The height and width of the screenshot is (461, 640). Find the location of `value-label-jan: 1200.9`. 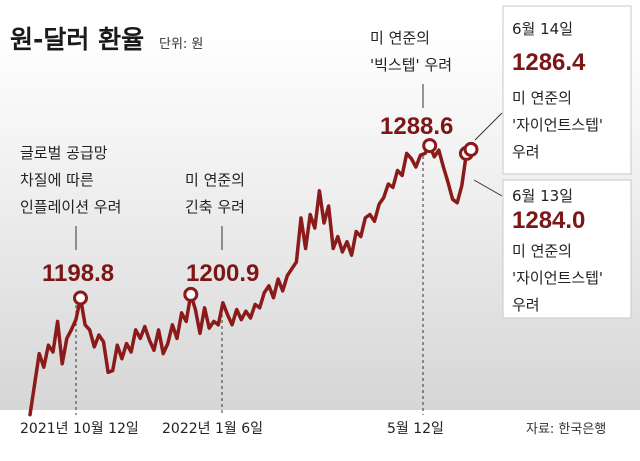

value-label-jan: 1200.9 is located at coordinates (222, 273).